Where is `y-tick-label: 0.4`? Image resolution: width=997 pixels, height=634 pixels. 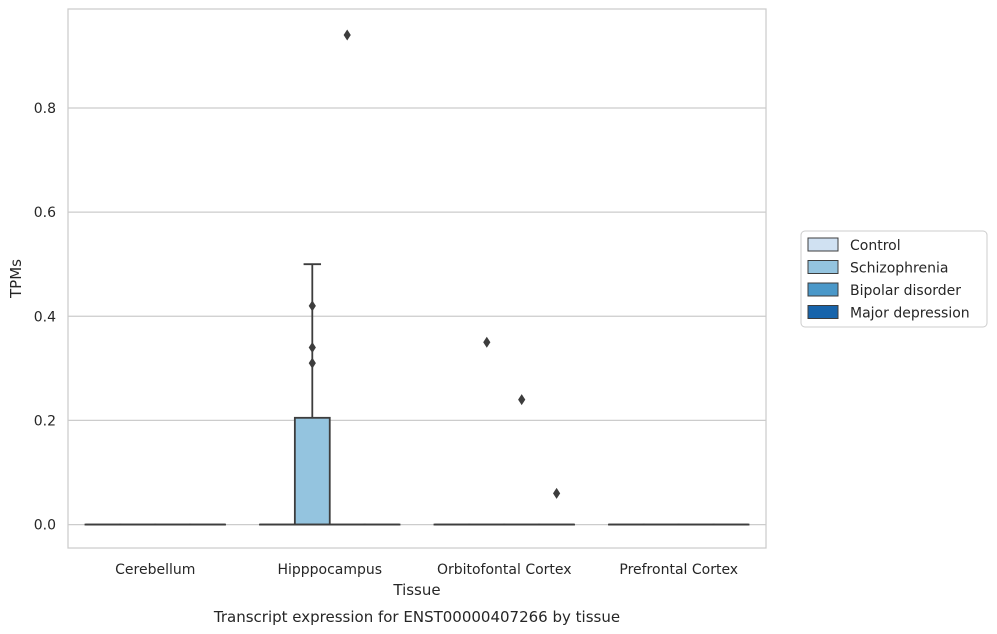
y-tick-label: 0.4 is located at coordinates (45, 317).